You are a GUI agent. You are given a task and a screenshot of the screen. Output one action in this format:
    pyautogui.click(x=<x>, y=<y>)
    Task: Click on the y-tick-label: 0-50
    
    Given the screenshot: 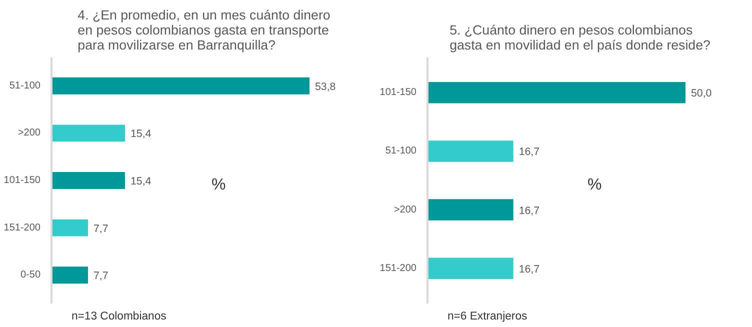 What is the action you would take?
    pyautogui.click(x=30, y=275)
    